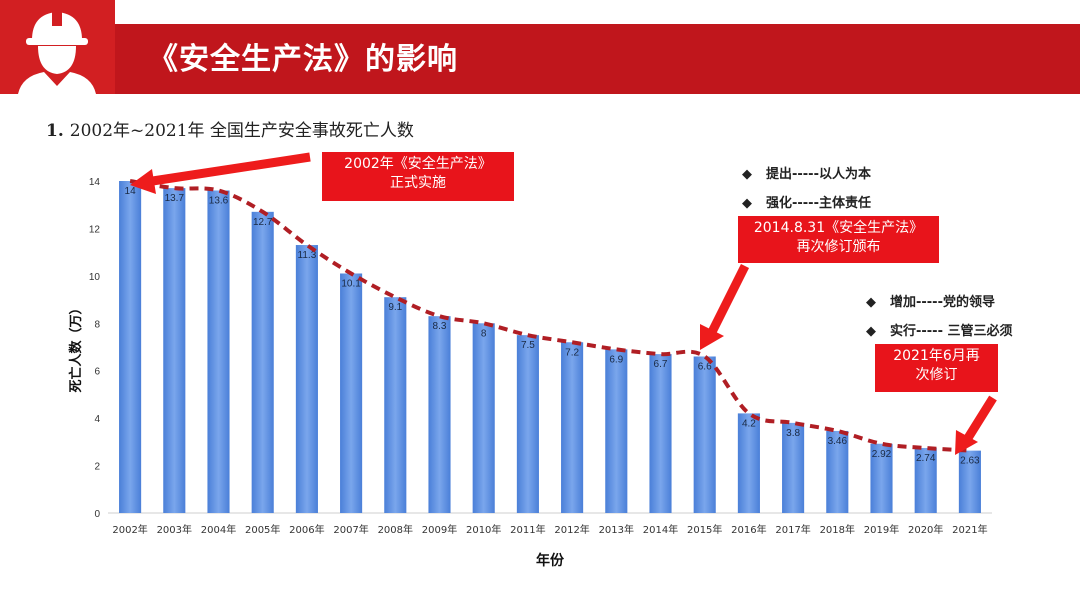 The height and width of the screenshot is (608, 1080). I want to click on worker-hardhat-icon, so click(57, 51).